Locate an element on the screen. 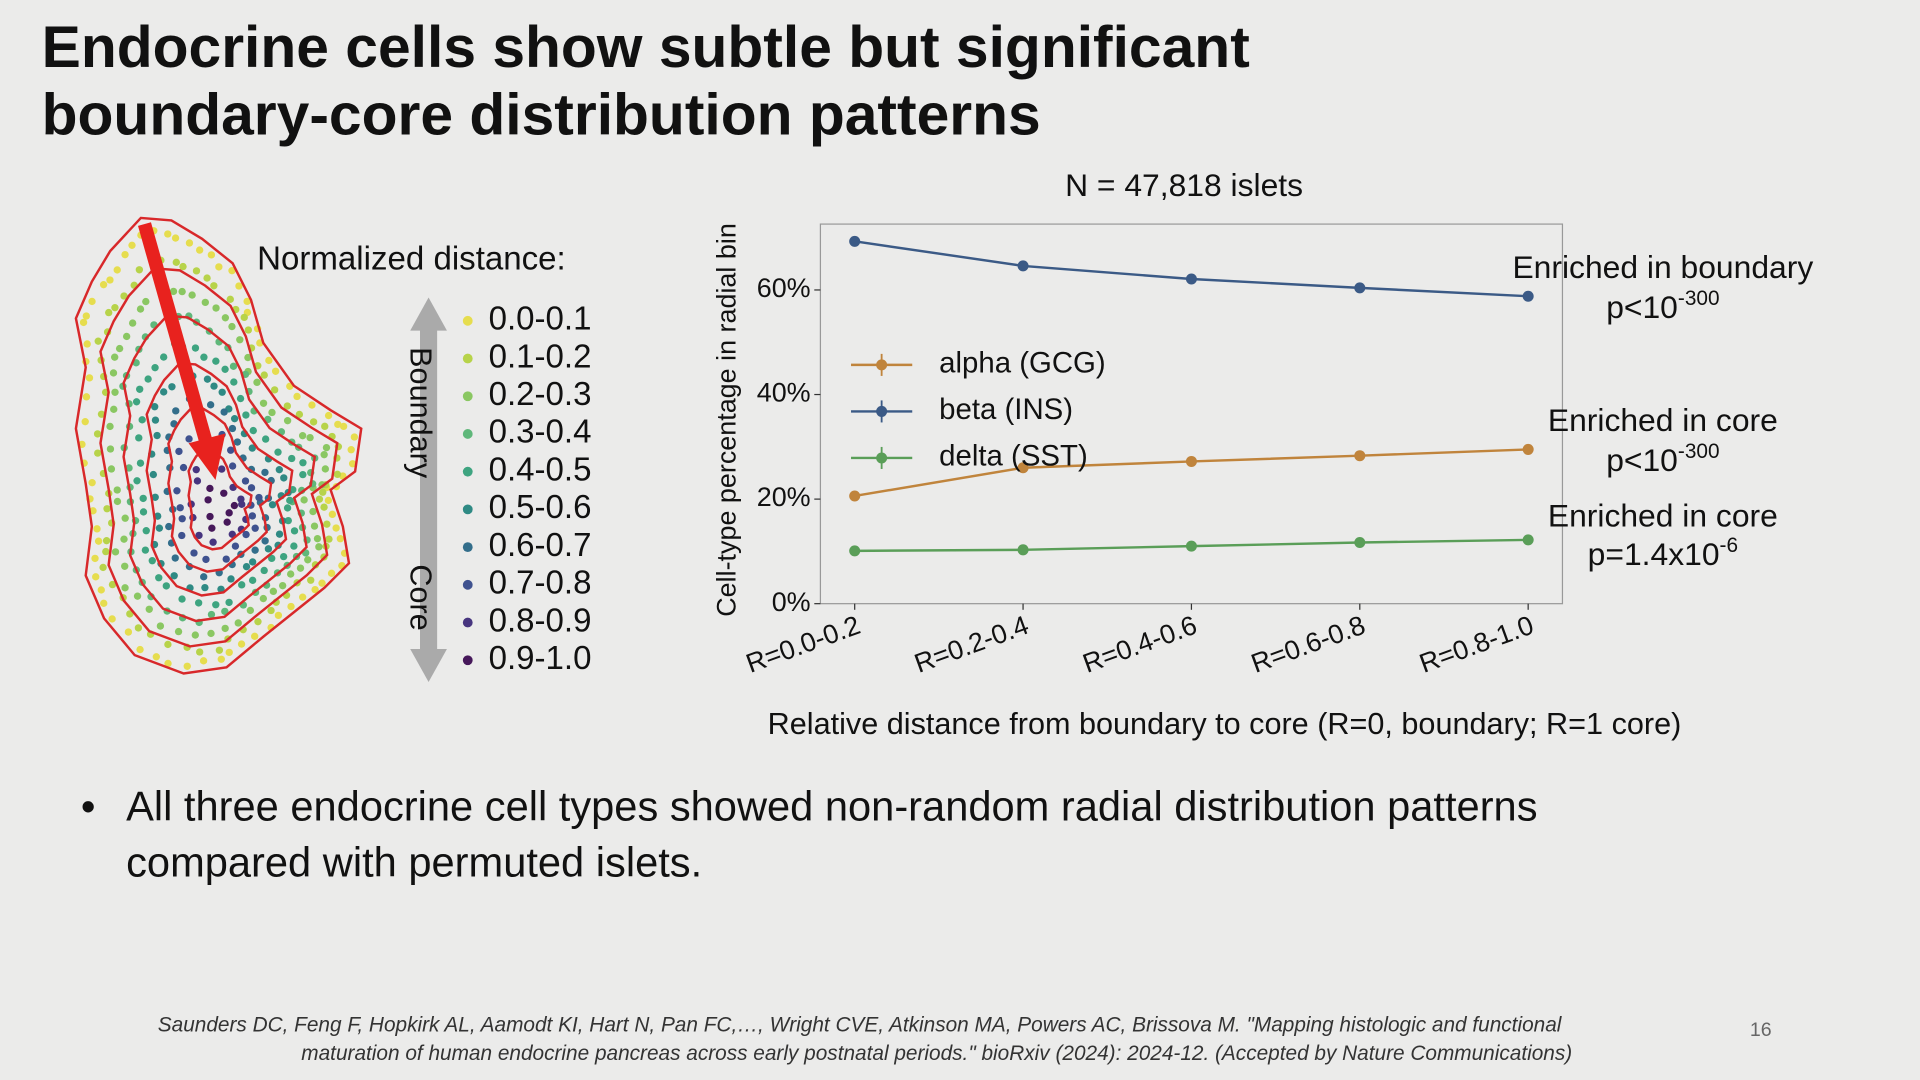 Image resolution: width=1920 pixels, height=1080 pixels. direction-arrow is located at coordinates (428, 490).